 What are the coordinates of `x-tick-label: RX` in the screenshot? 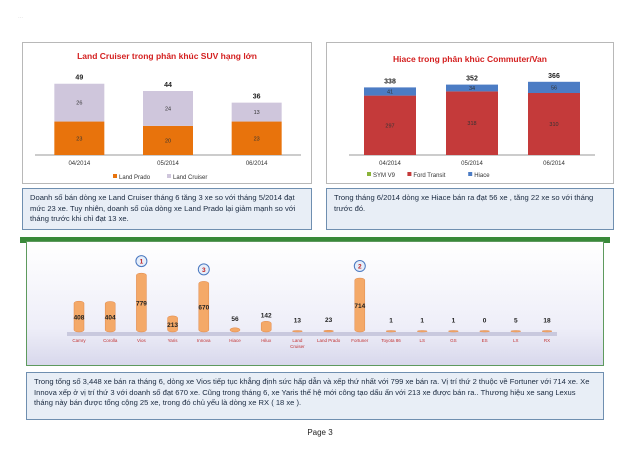 It's located at (547, 340).